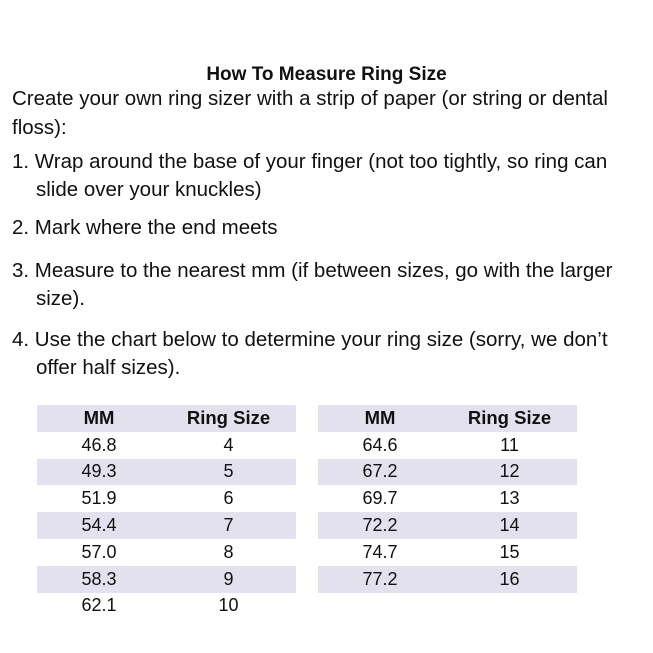 This screenshot has width=653, height=653. Describe the element at coordinates (228, 498) in the screenshot. I see `ring-size-cell: 6` at that location.